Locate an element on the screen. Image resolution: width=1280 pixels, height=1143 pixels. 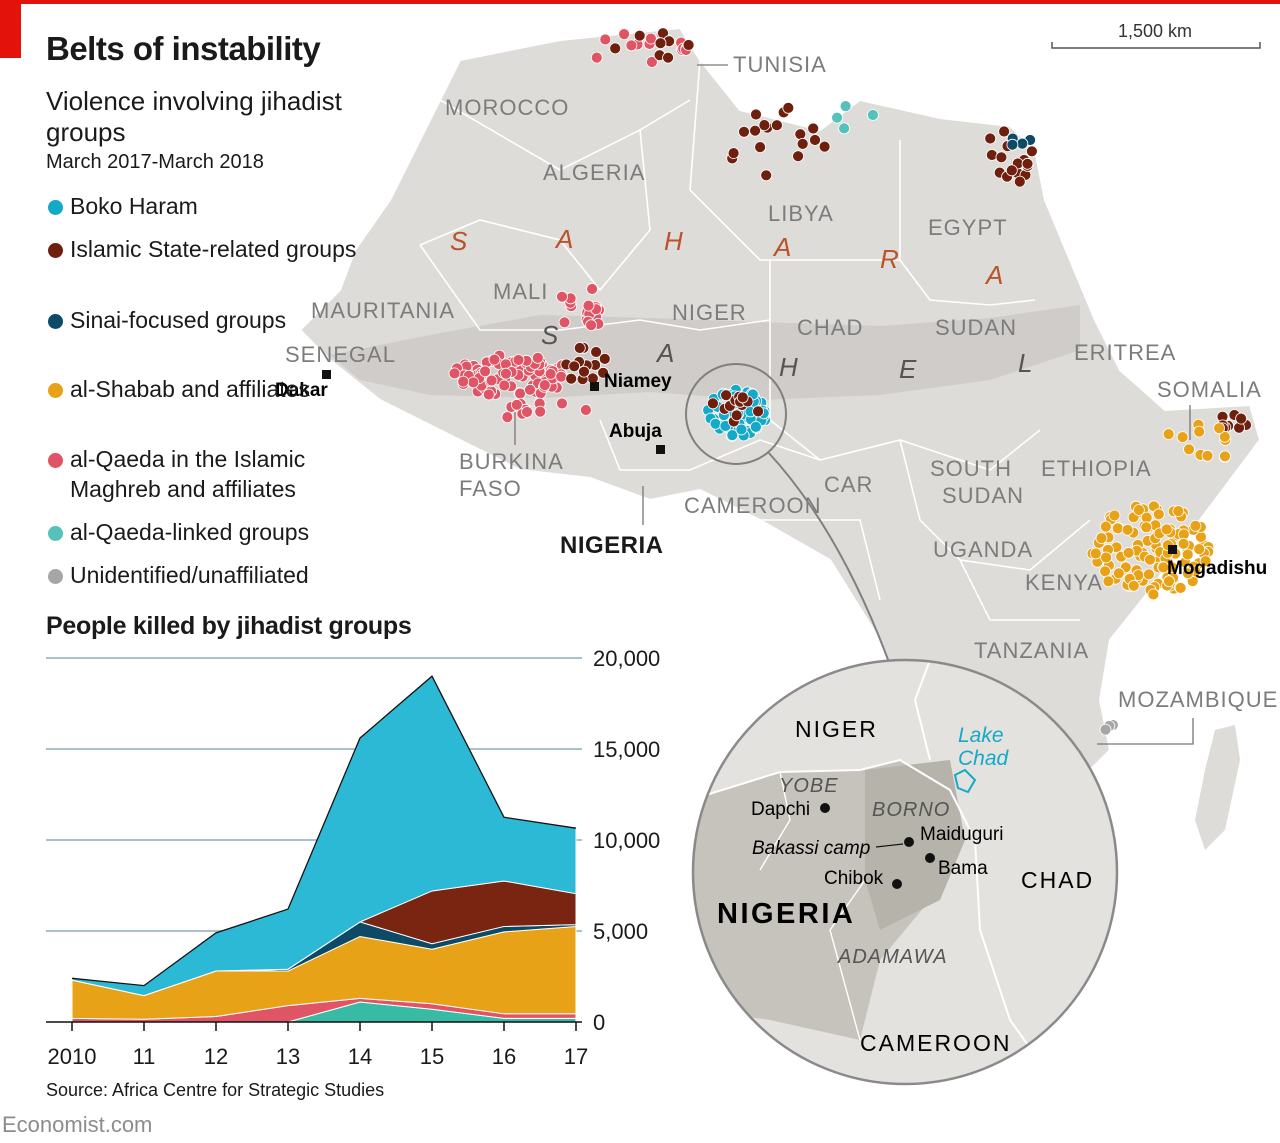
x-tick-label: 2010 is located at coordinates (72, 1056).